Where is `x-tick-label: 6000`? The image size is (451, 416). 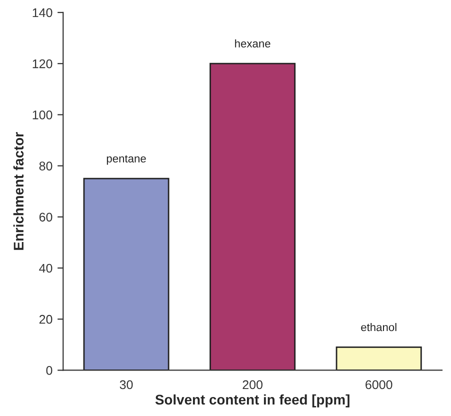 x-tick-label: 6000 is located at coordinates (379, 385).